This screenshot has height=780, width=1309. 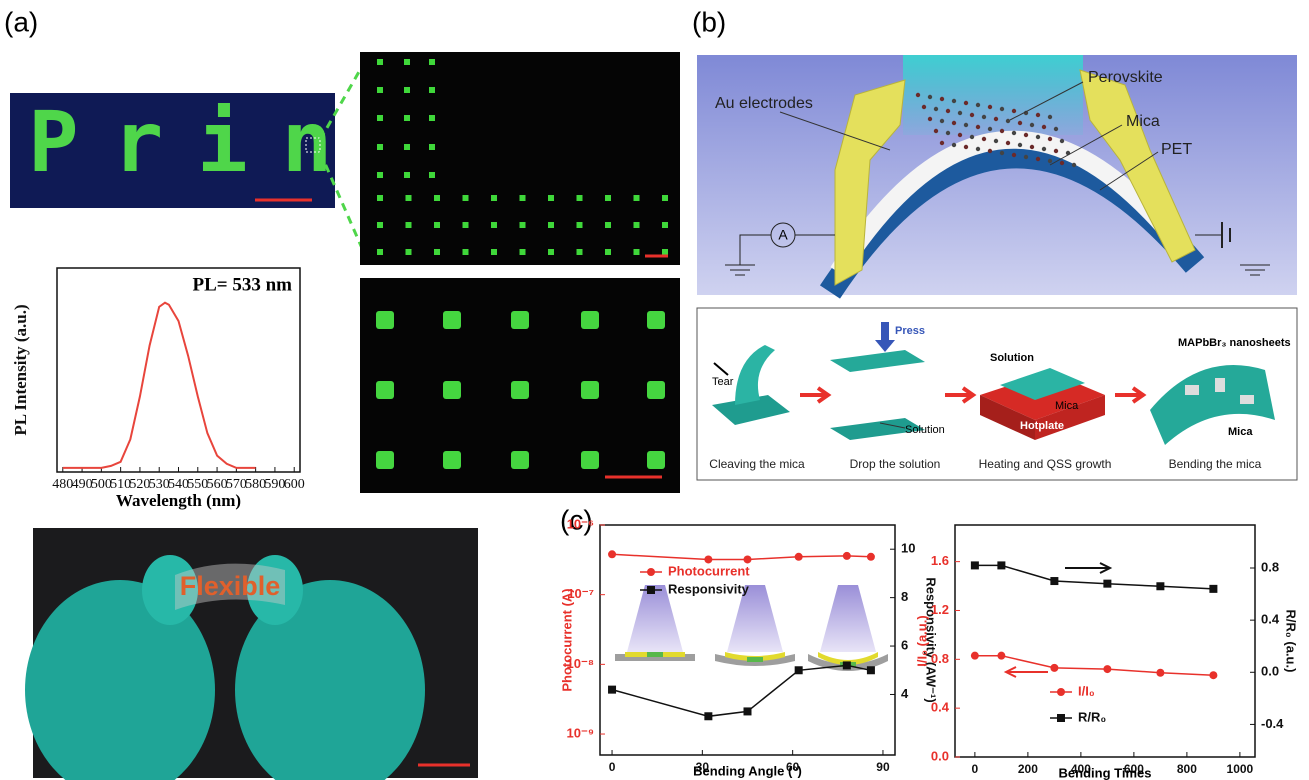 I want to click on light-beam, so click(x=993, y=95).